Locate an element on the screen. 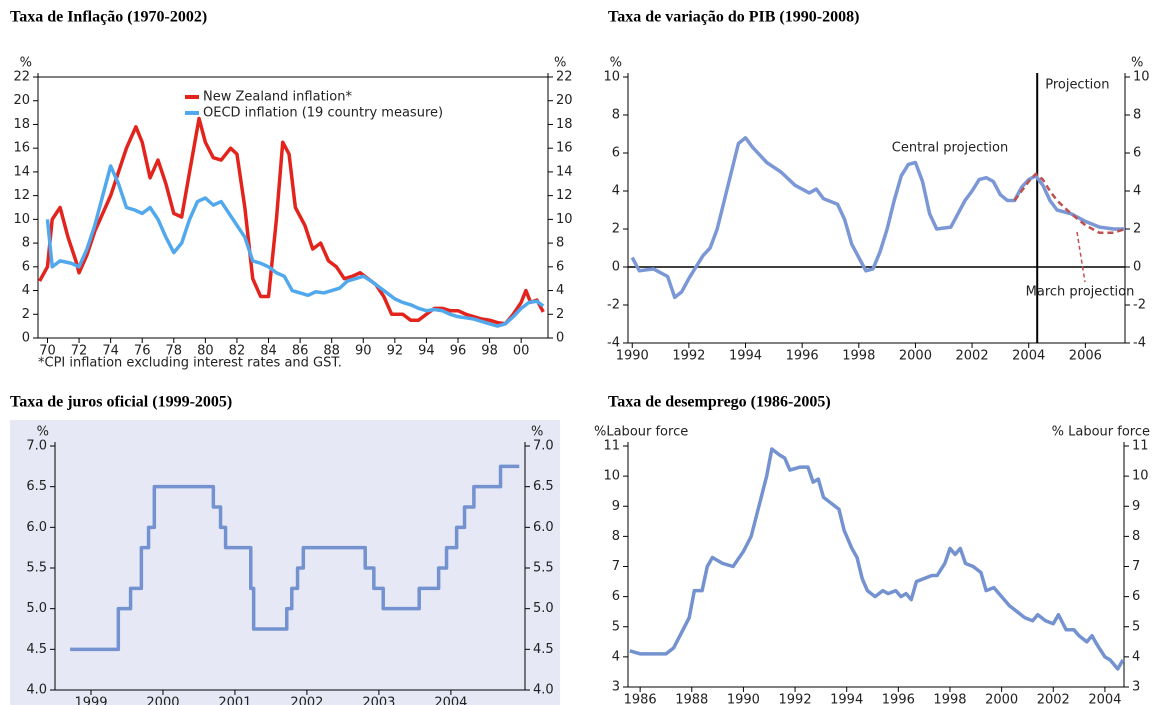 This screenshot has width=1169, height=705. y2-tick-label: 7.0 is located at coordinates (543, 446).